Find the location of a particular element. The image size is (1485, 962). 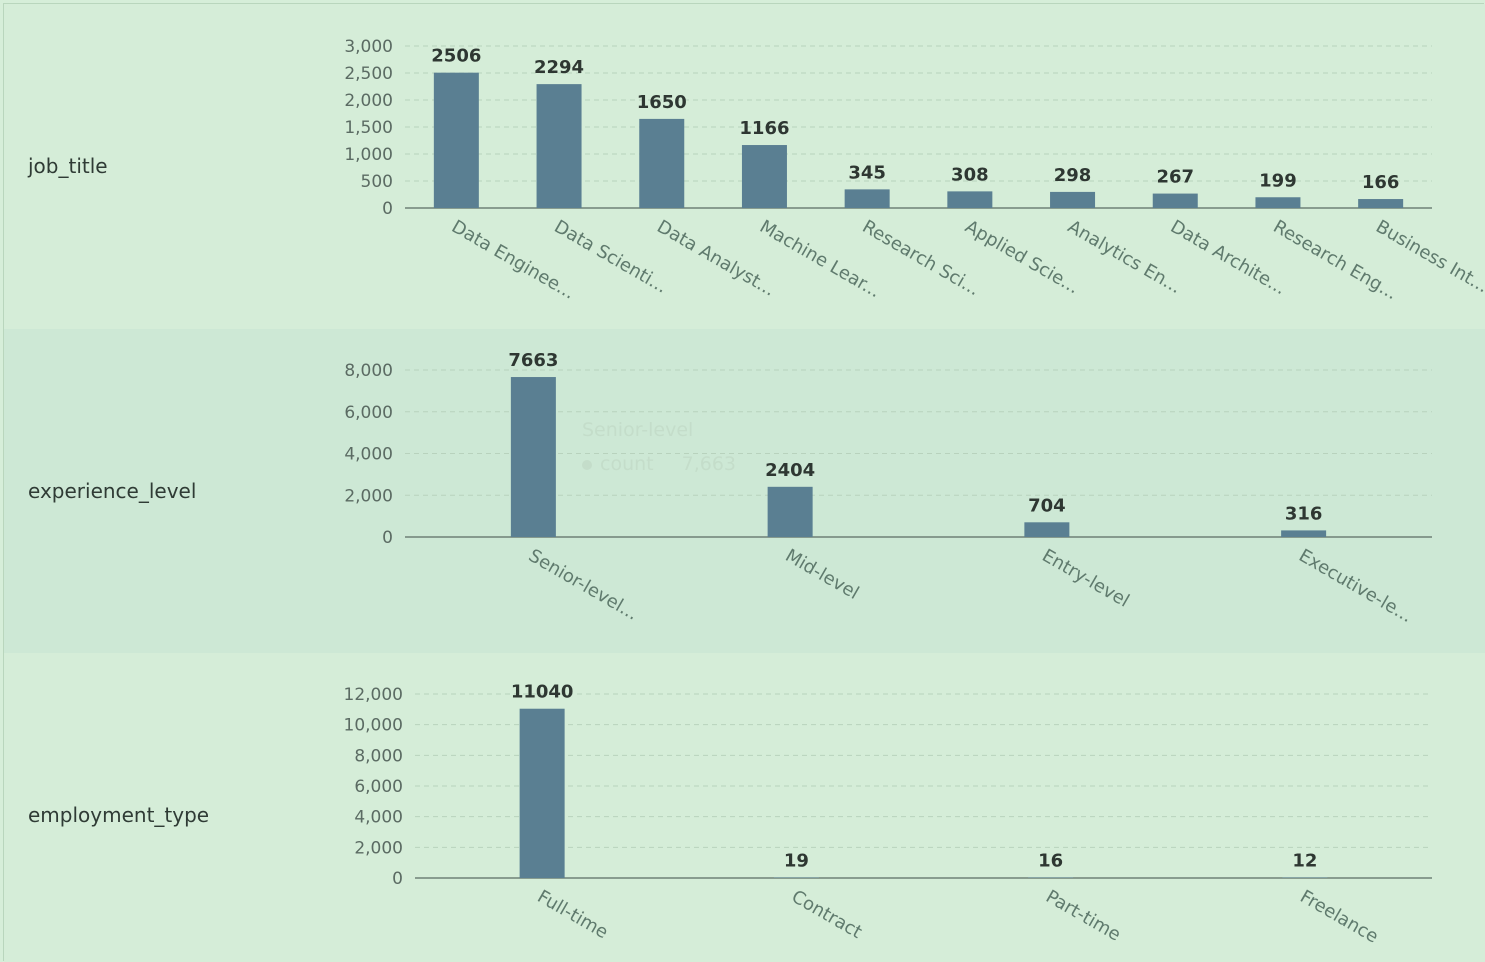

y-tick-label: 10,000 is located at coordinates (373, 726).